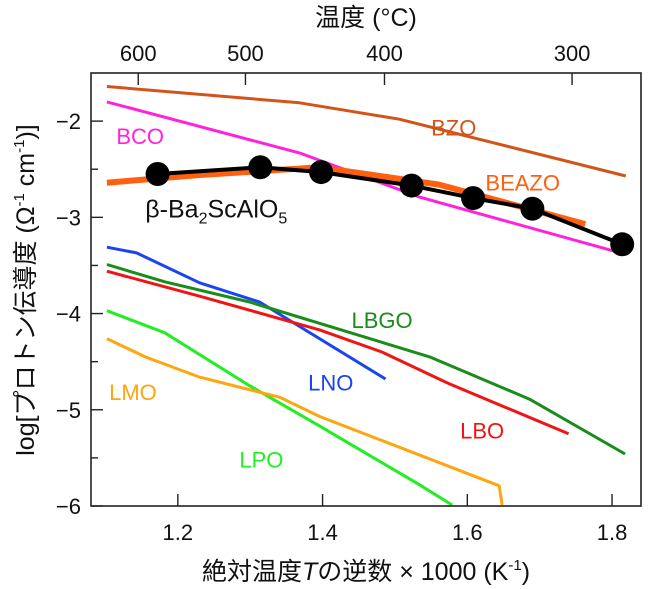  What do you see at coordinates (68, 506) in the screenshot?
I see `y-tick-label: −6` at bounding box center [68, 506].